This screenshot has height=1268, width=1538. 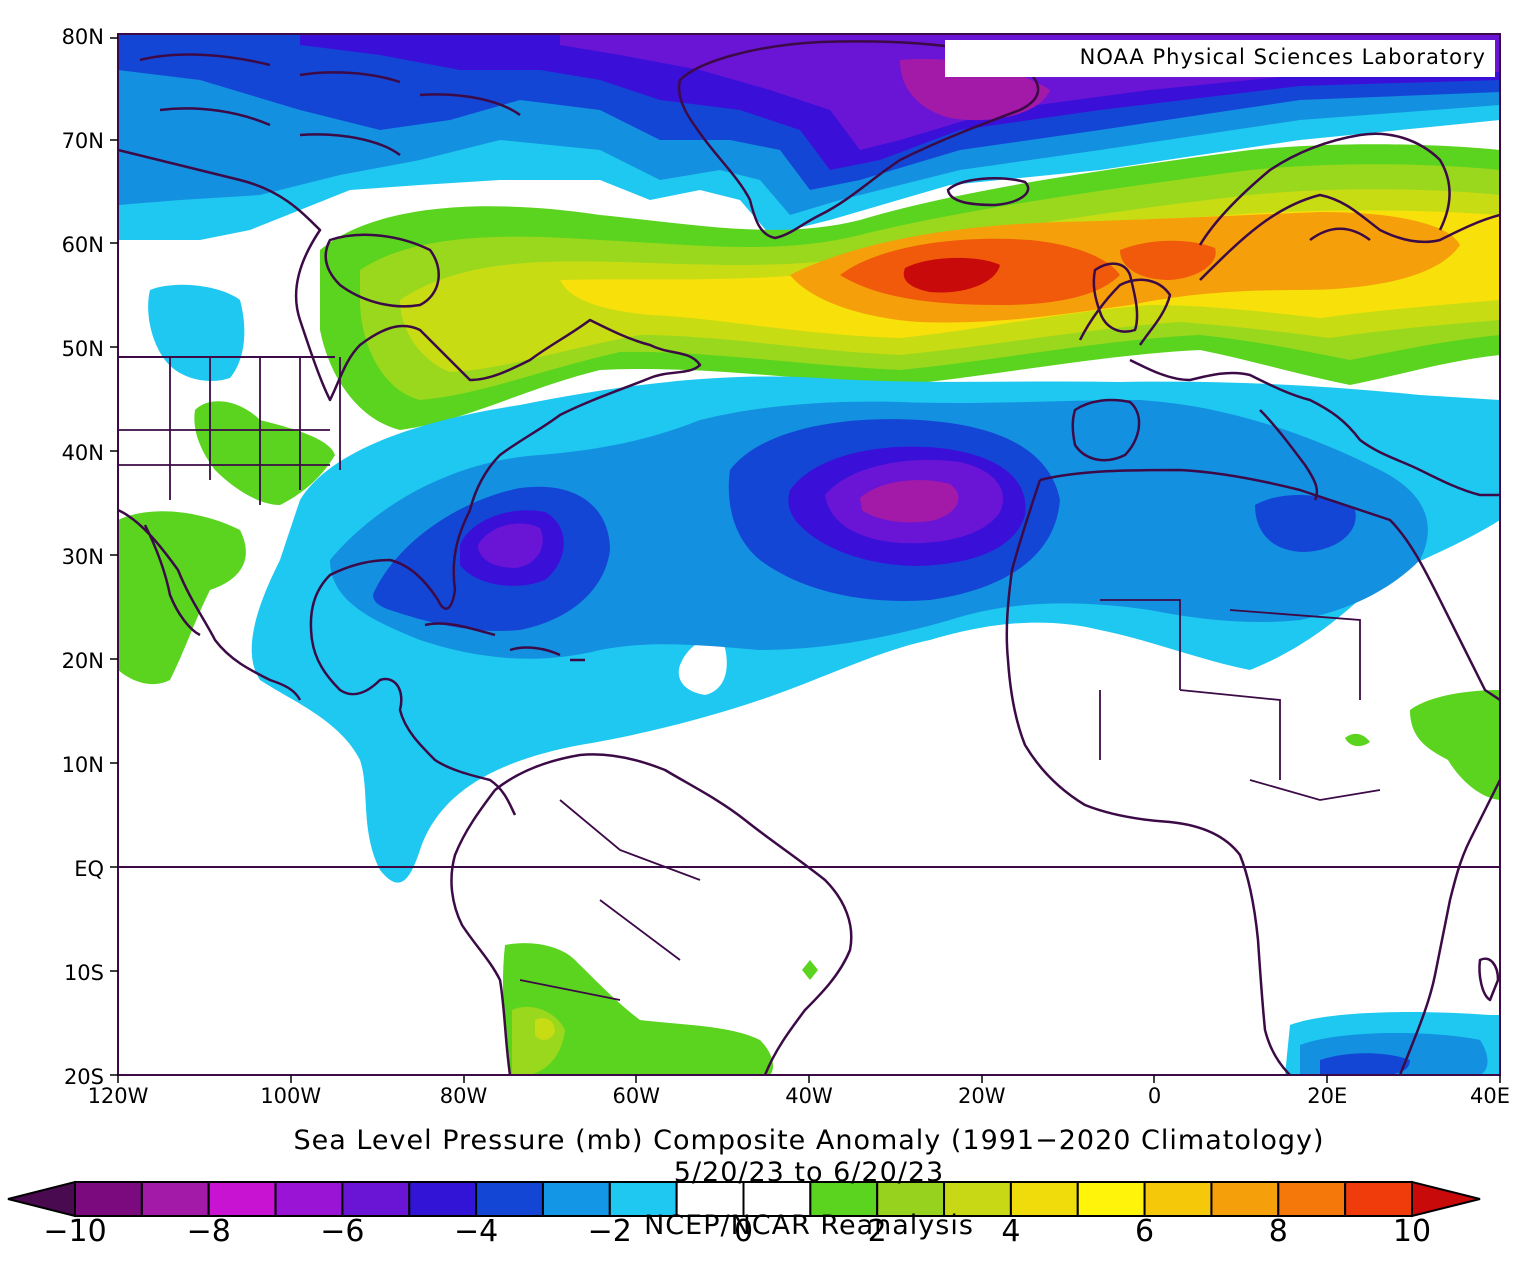 I want to click on colorbar-label: −2, so click(x=609, y=1231).